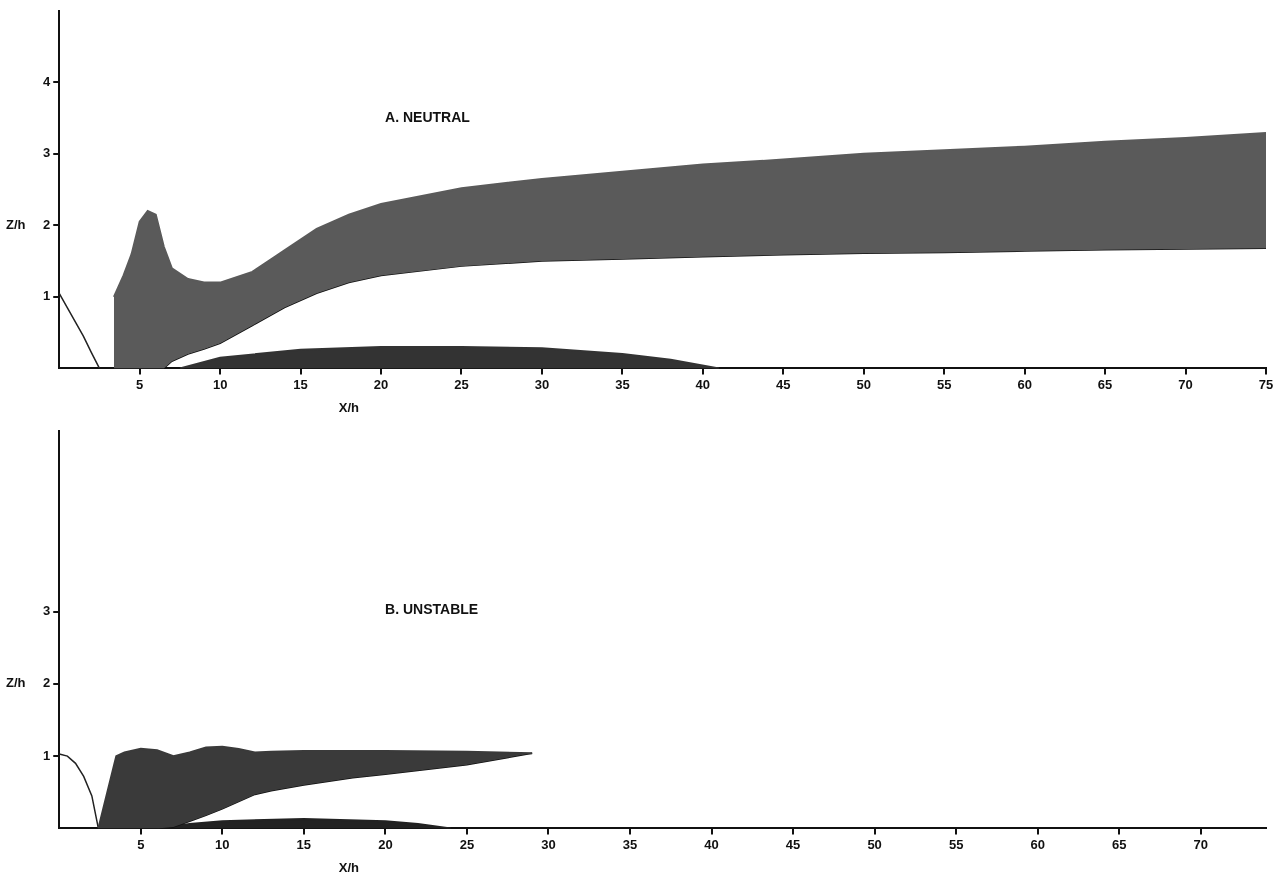  What do you see at coordinates (428, 116) in the screenshot?
I see `text: A. NEUTRAL` at bounding box center [428, 116].